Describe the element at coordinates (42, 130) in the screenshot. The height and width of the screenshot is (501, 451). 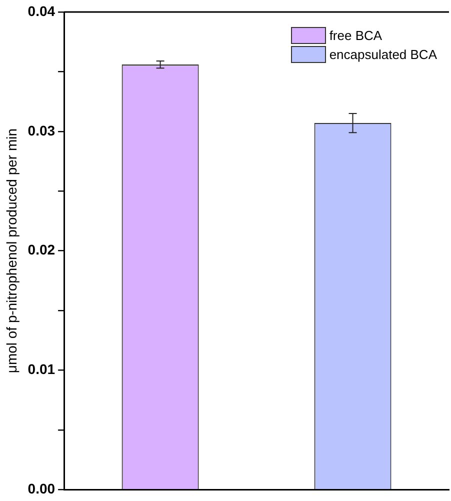
I see `y-tick-label: 0.03` at that location.